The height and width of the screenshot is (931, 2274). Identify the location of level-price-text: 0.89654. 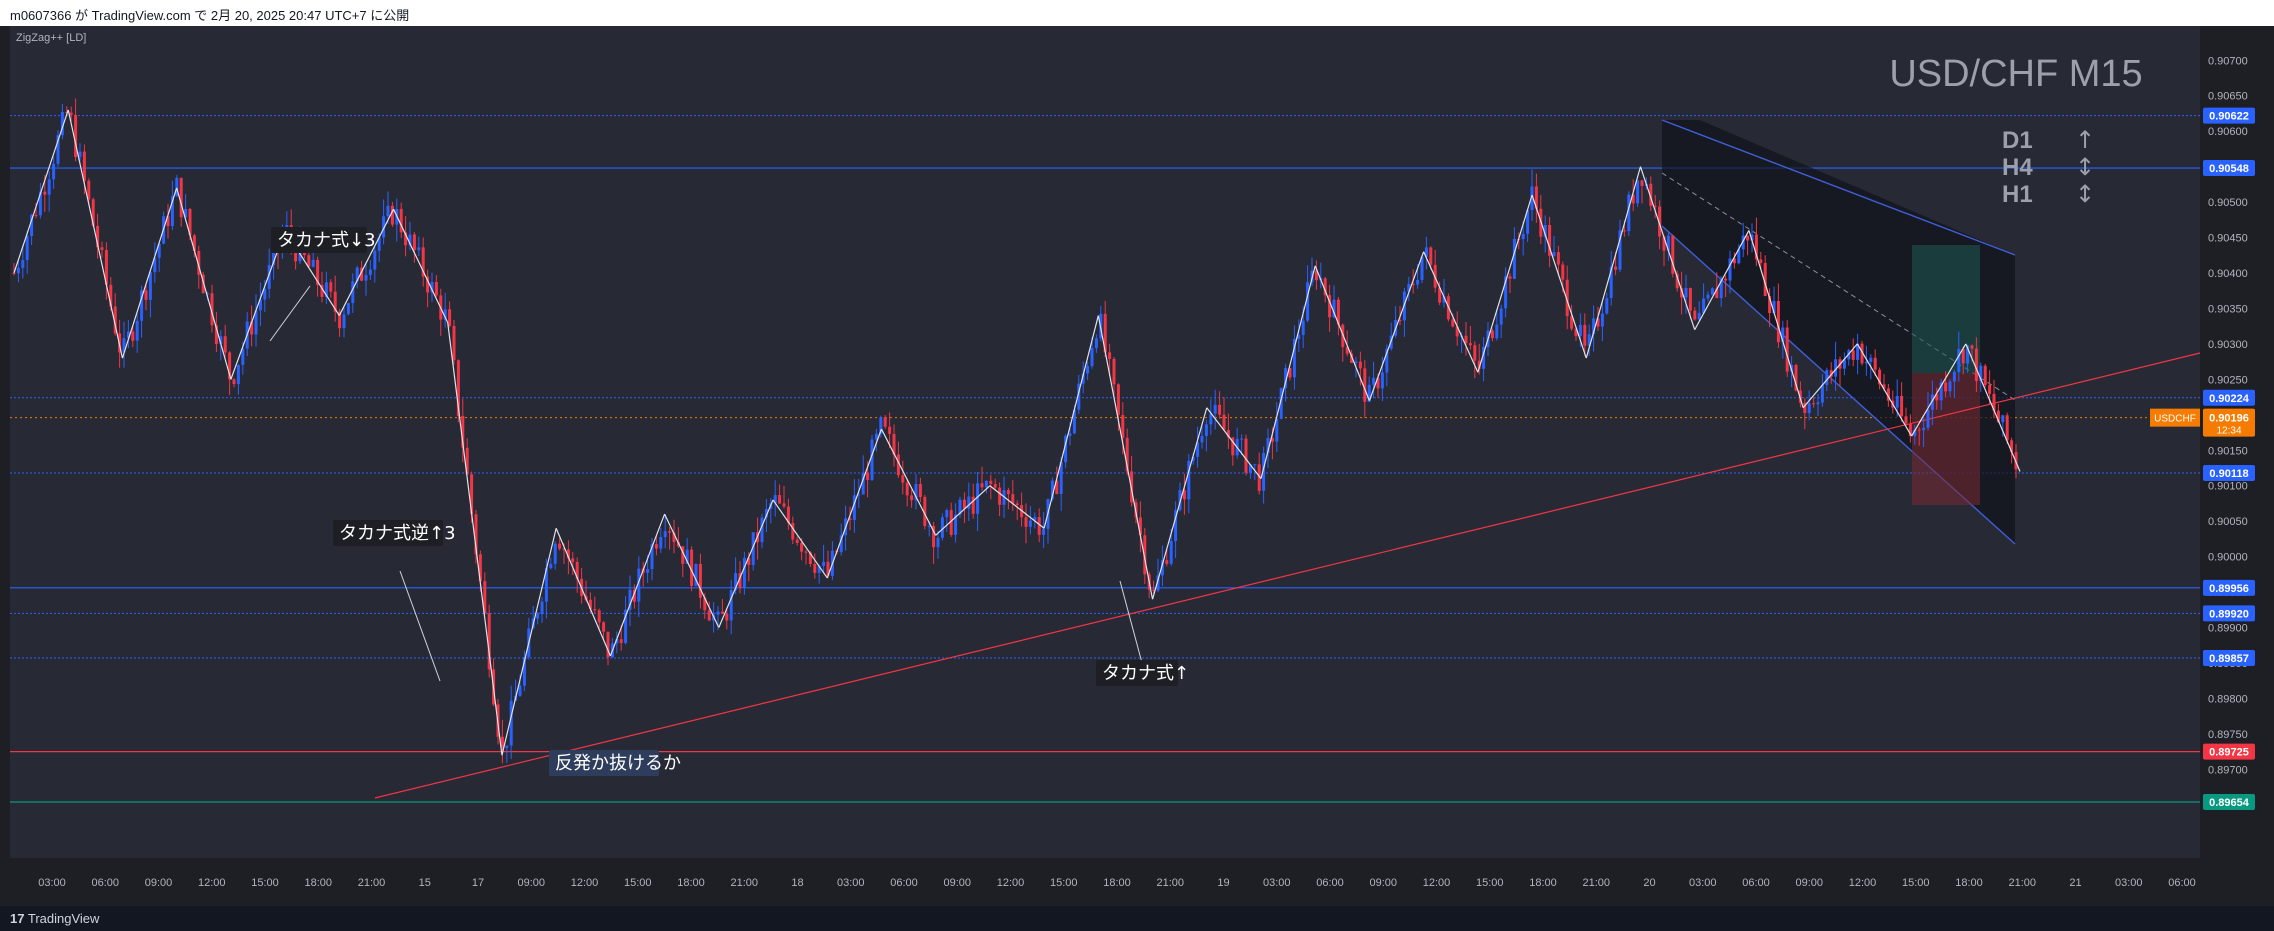
(2229, 803).